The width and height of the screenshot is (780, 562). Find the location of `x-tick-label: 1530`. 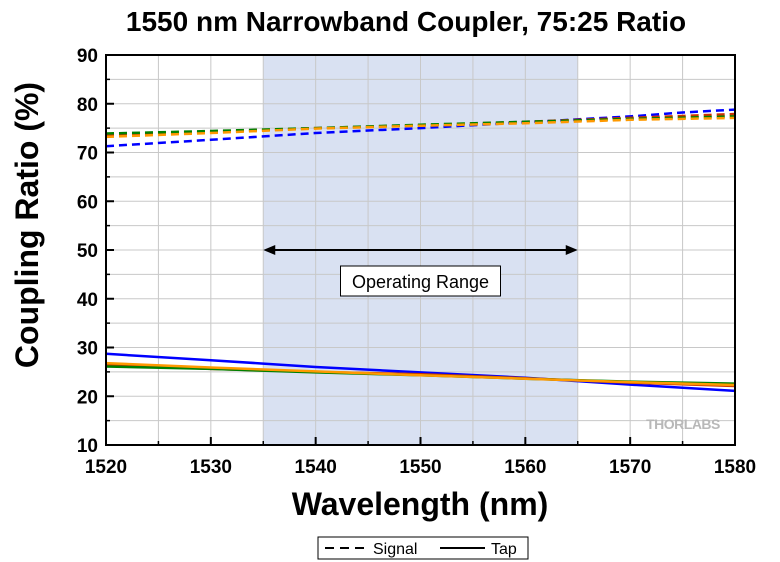

x-tick-label: 1530 is located at coordinates (211, 467).